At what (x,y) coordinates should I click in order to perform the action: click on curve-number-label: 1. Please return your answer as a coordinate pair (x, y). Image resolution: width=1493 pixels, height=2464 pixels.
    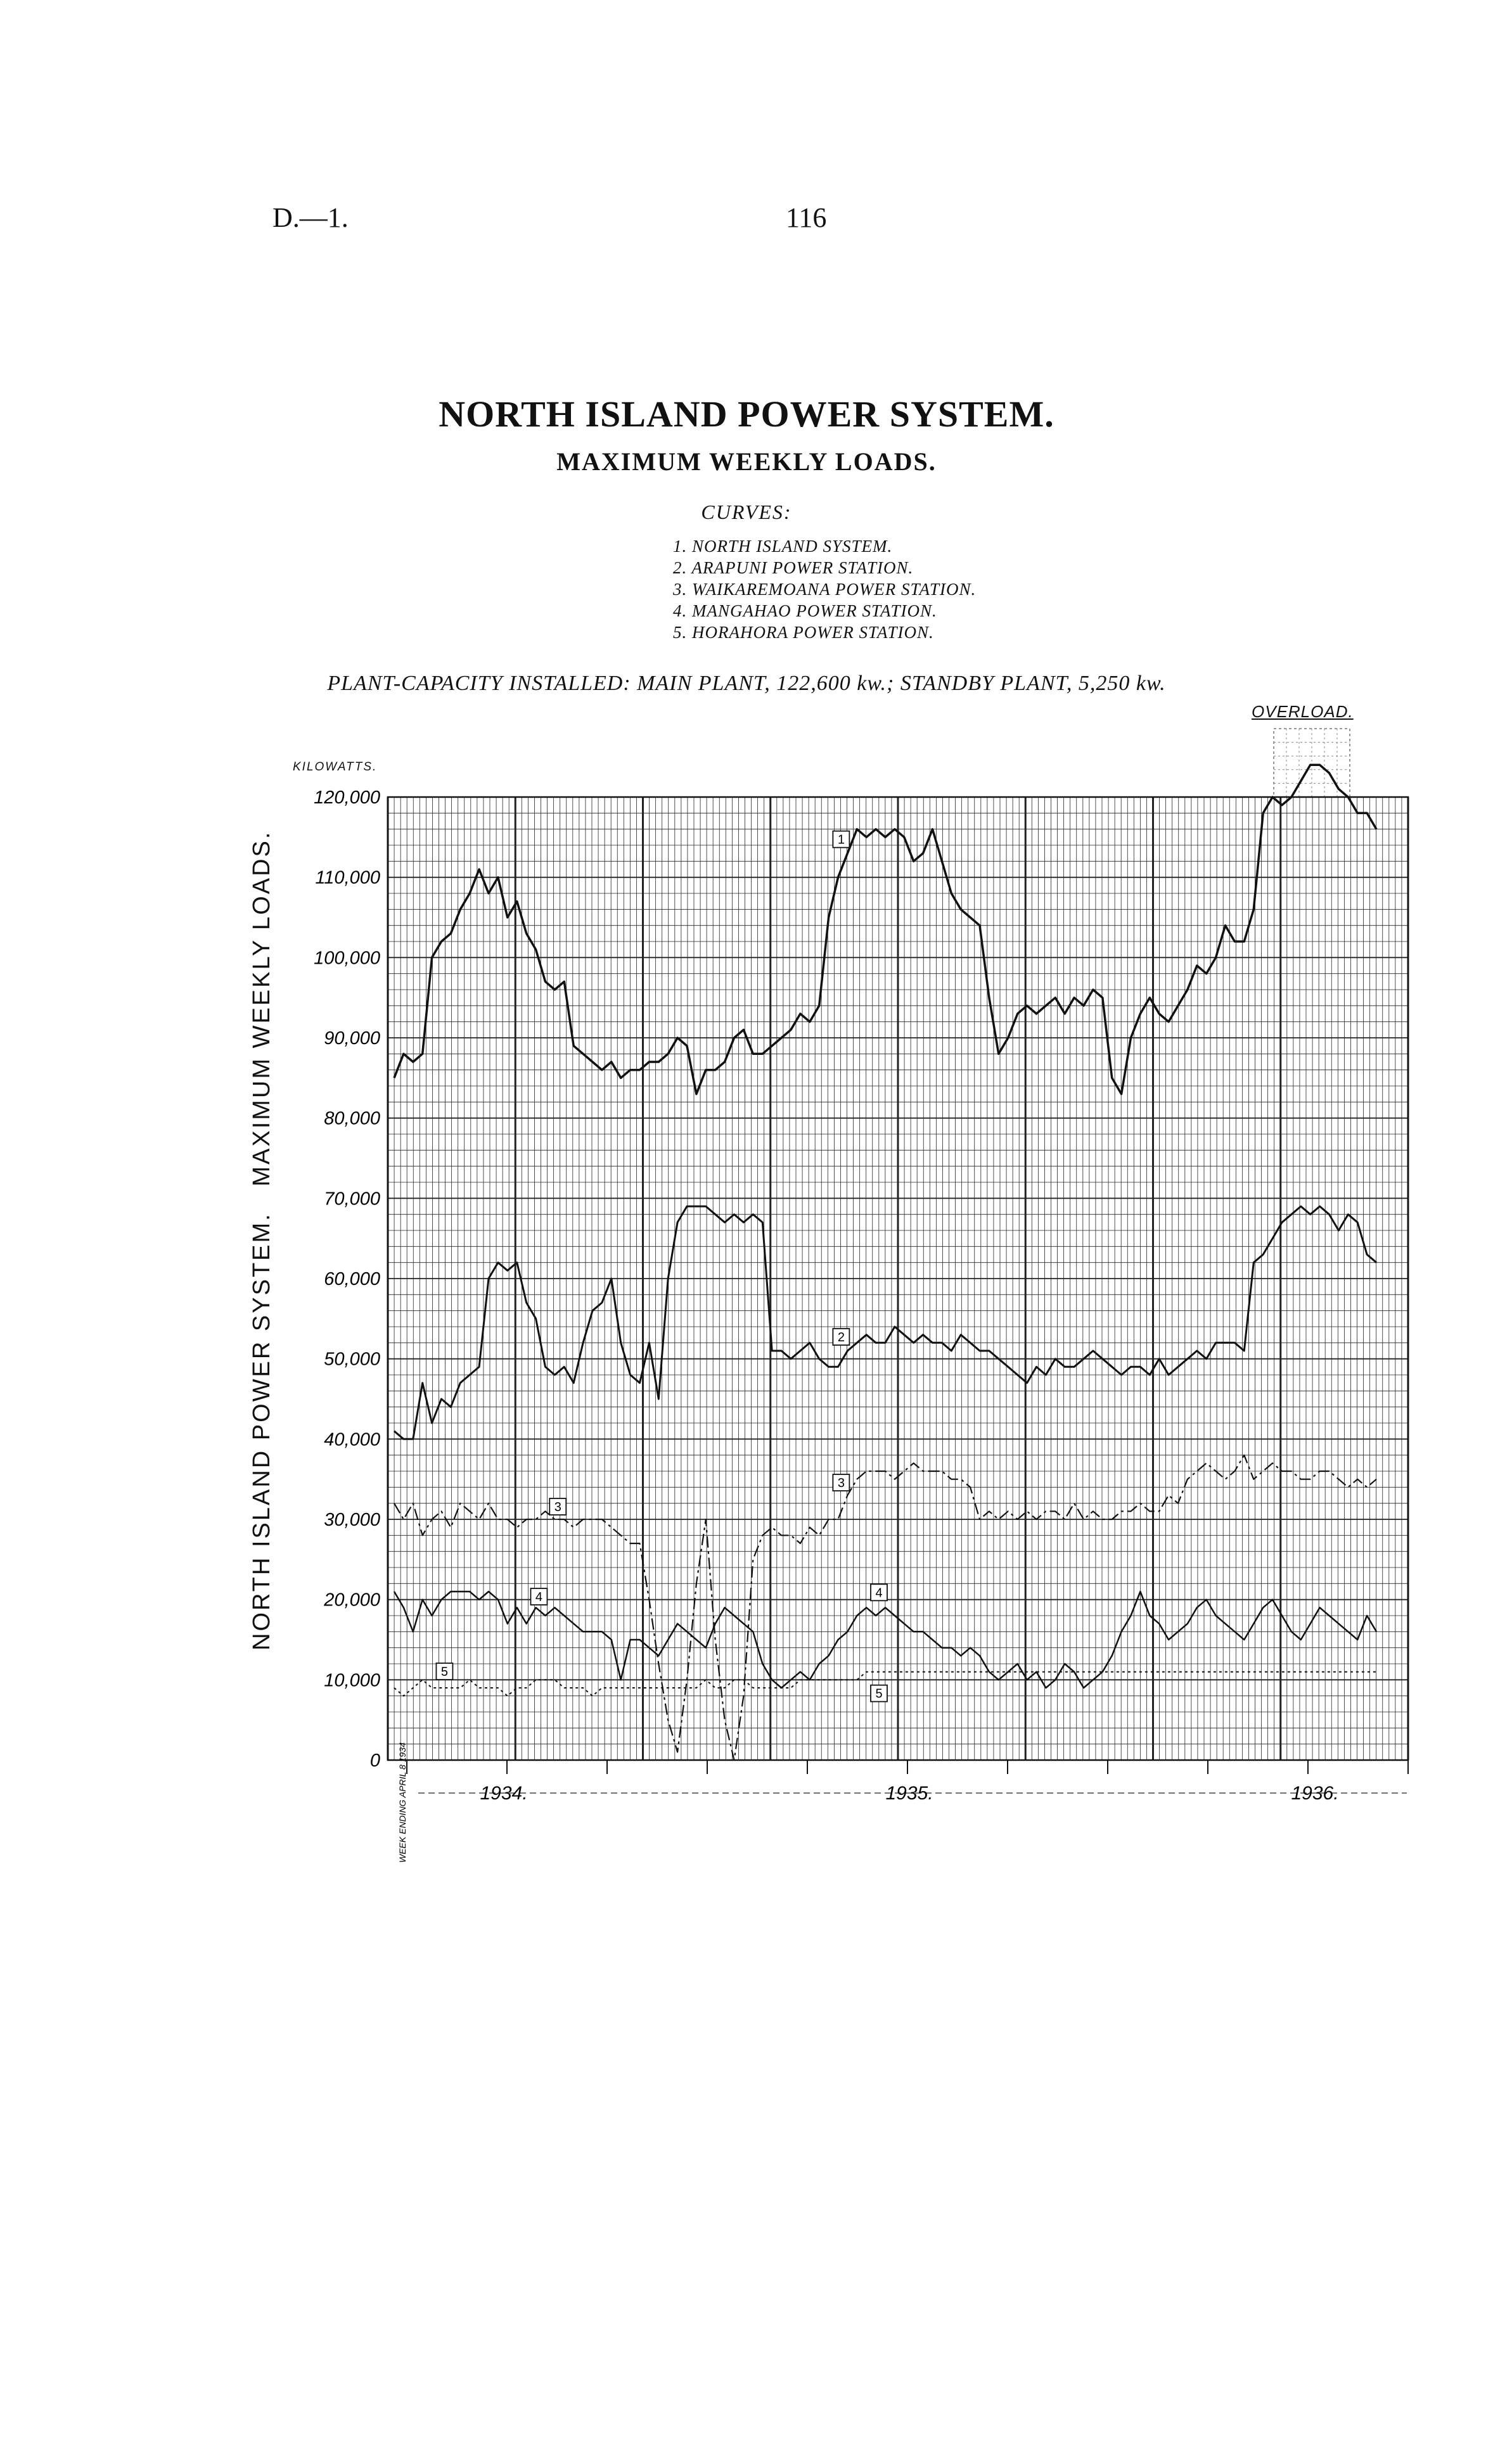
    Looking at the image, I should click on (841, 840).